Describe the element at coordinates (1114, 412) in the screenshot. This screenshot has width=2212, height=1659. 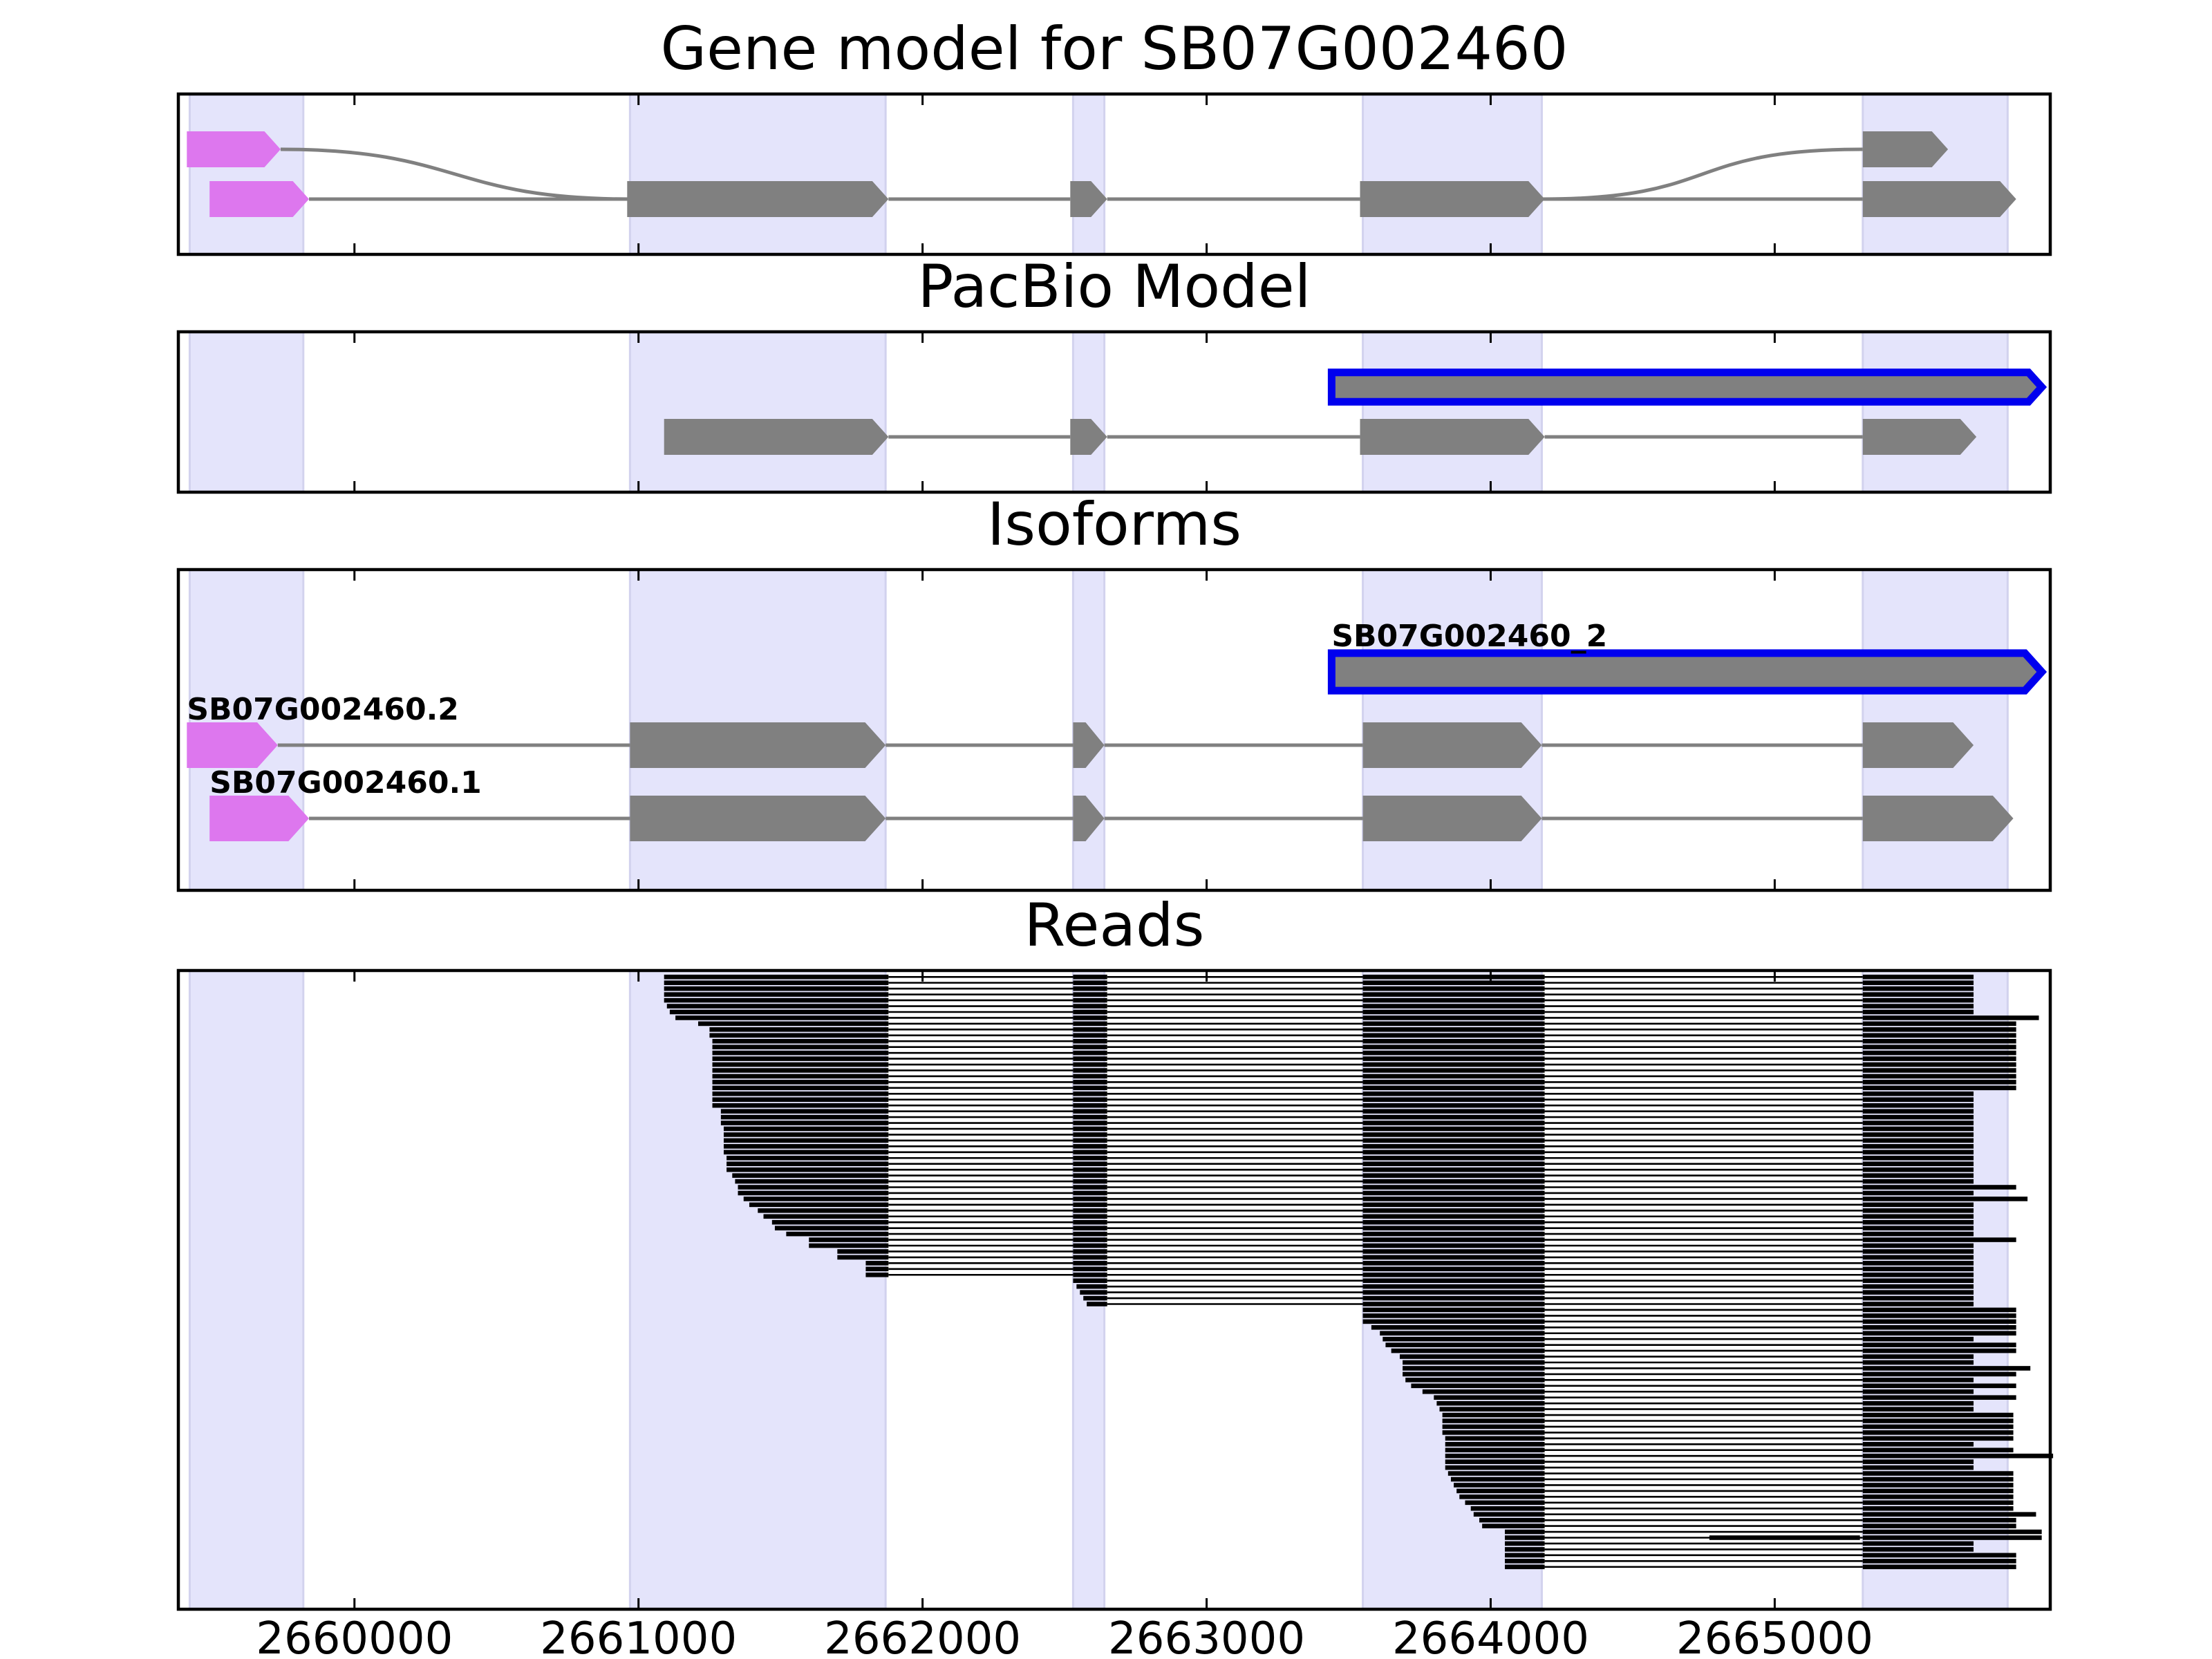
I see `panel-frame` at that location.